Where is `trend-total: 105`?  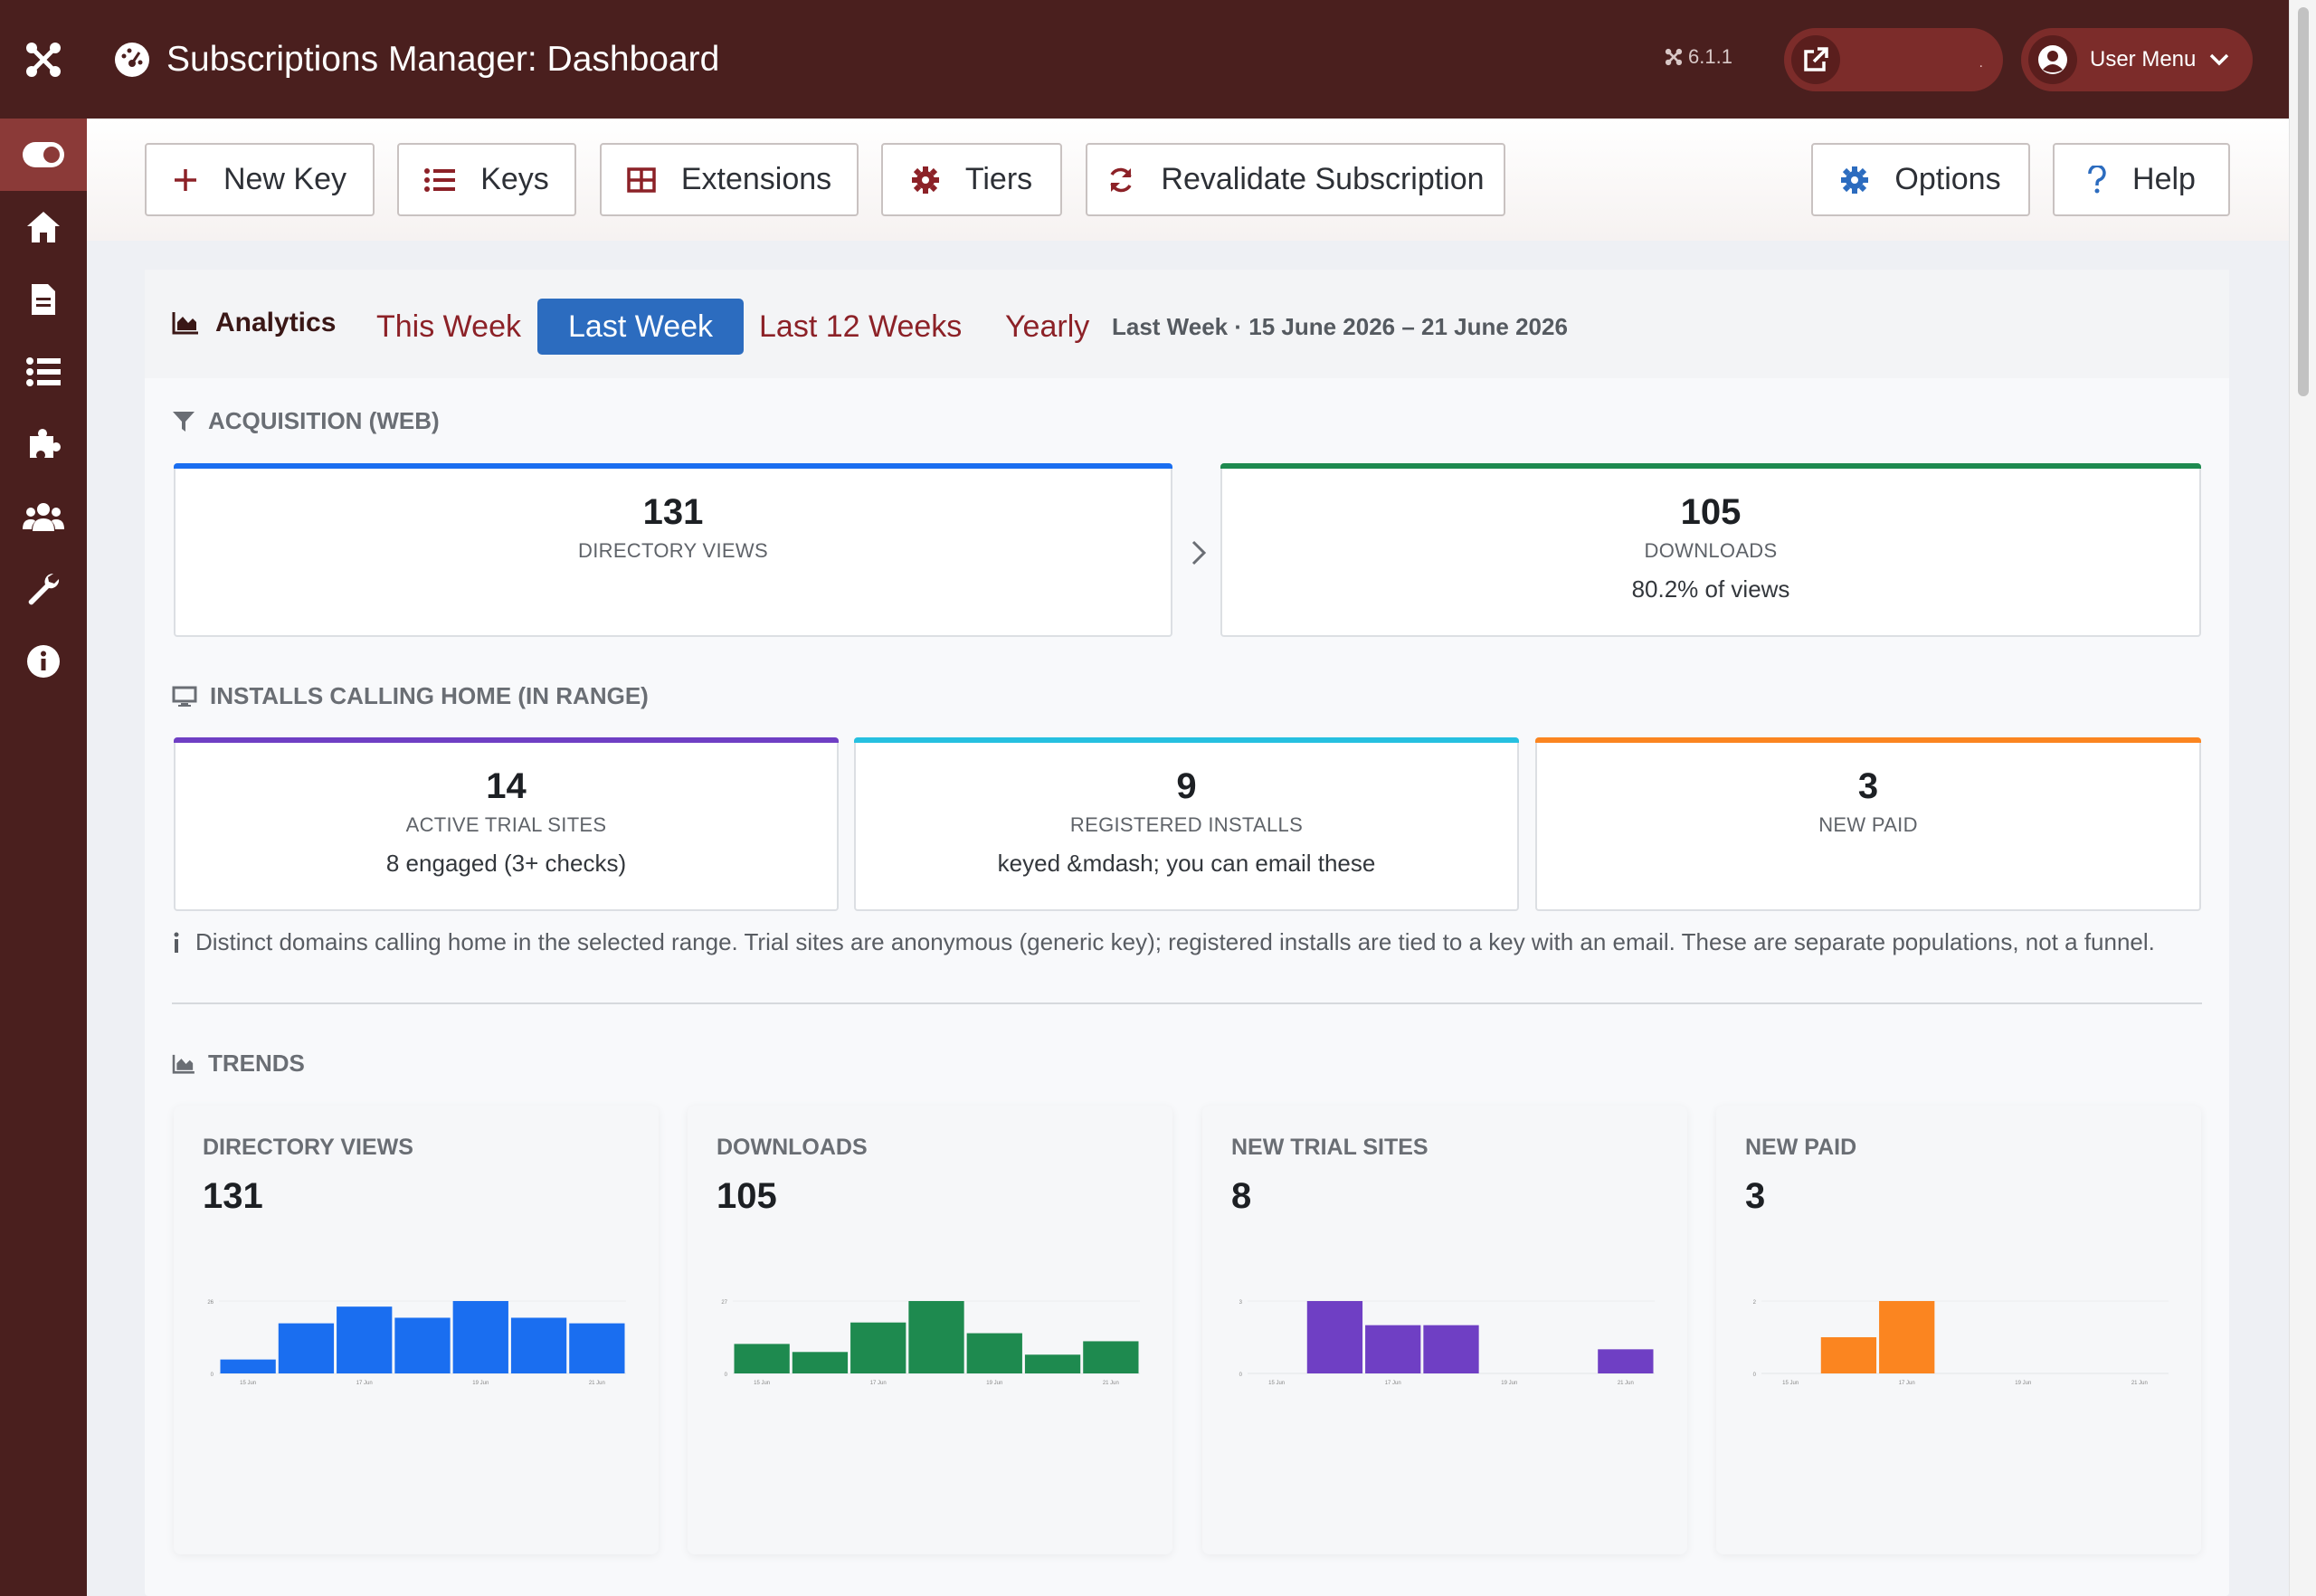
trend-total: 105 is located at coordinates (747, 1196).